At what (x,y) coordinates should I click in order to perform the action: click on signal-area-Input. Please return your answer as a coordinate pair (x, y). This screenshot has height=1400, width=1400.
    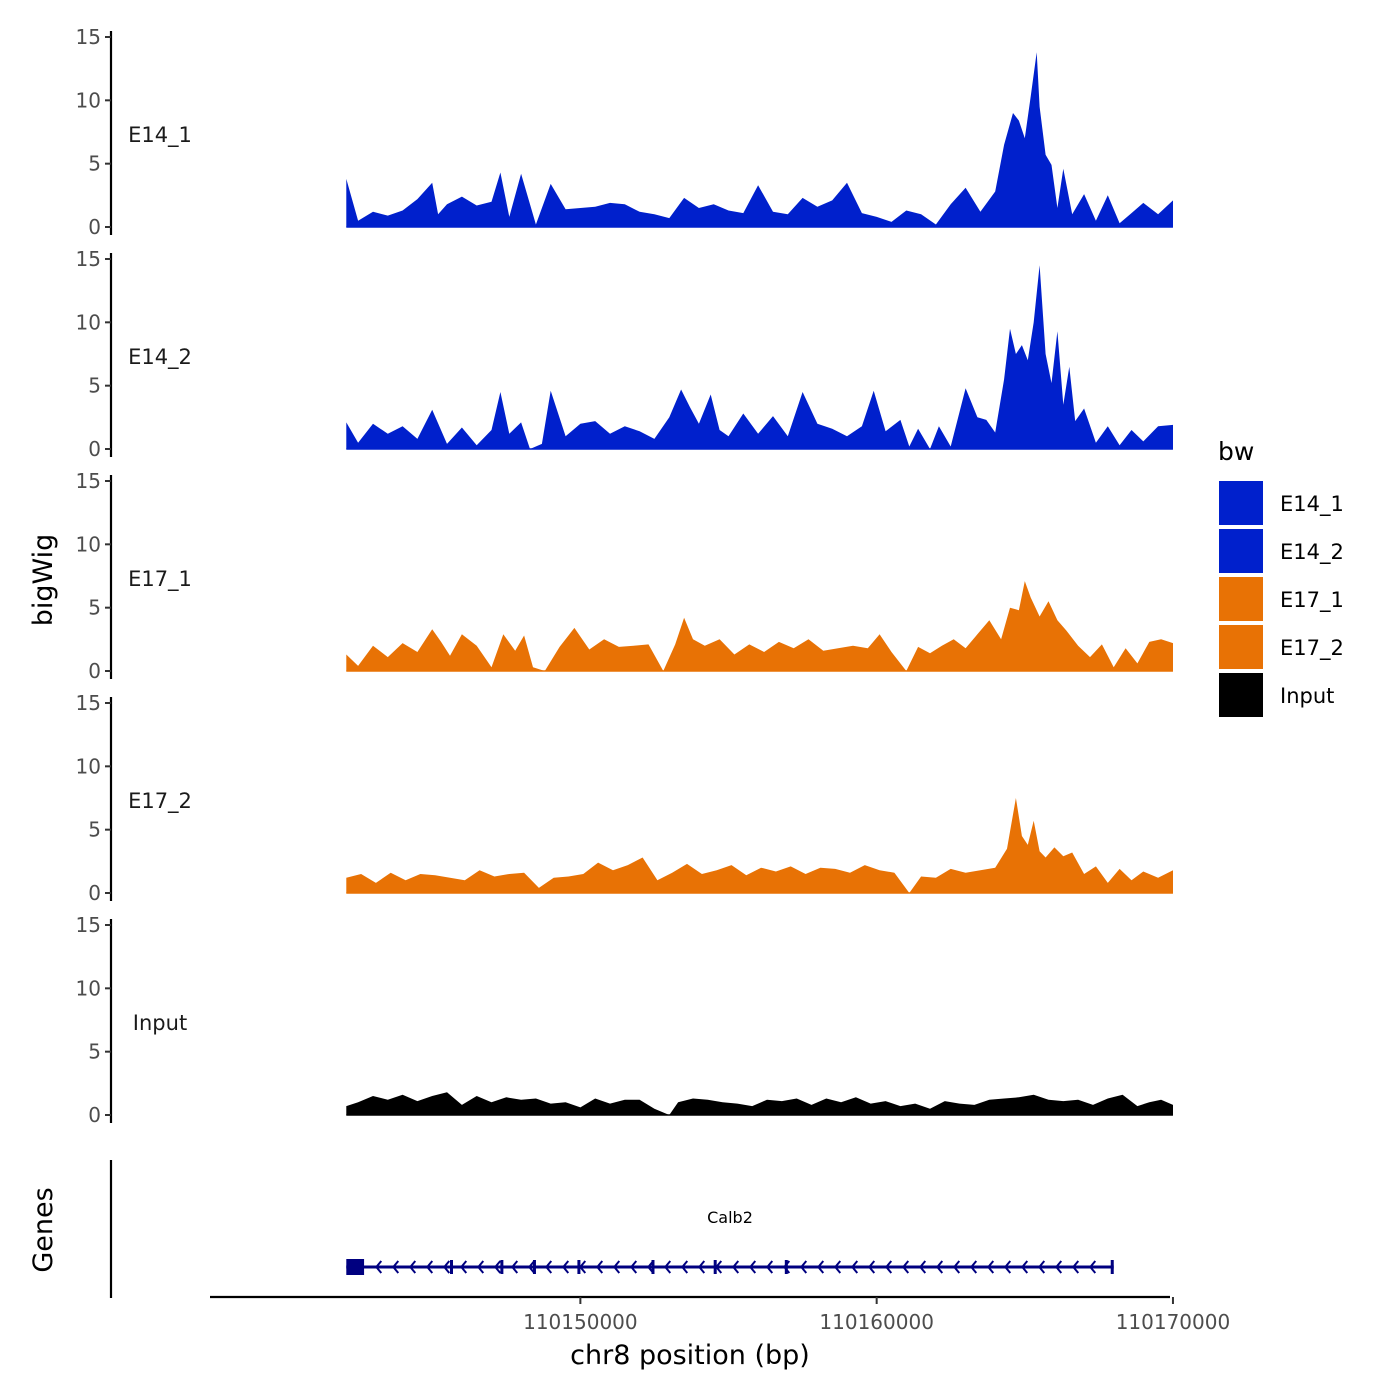
    Looking at the image, I should click on (759, 1103).